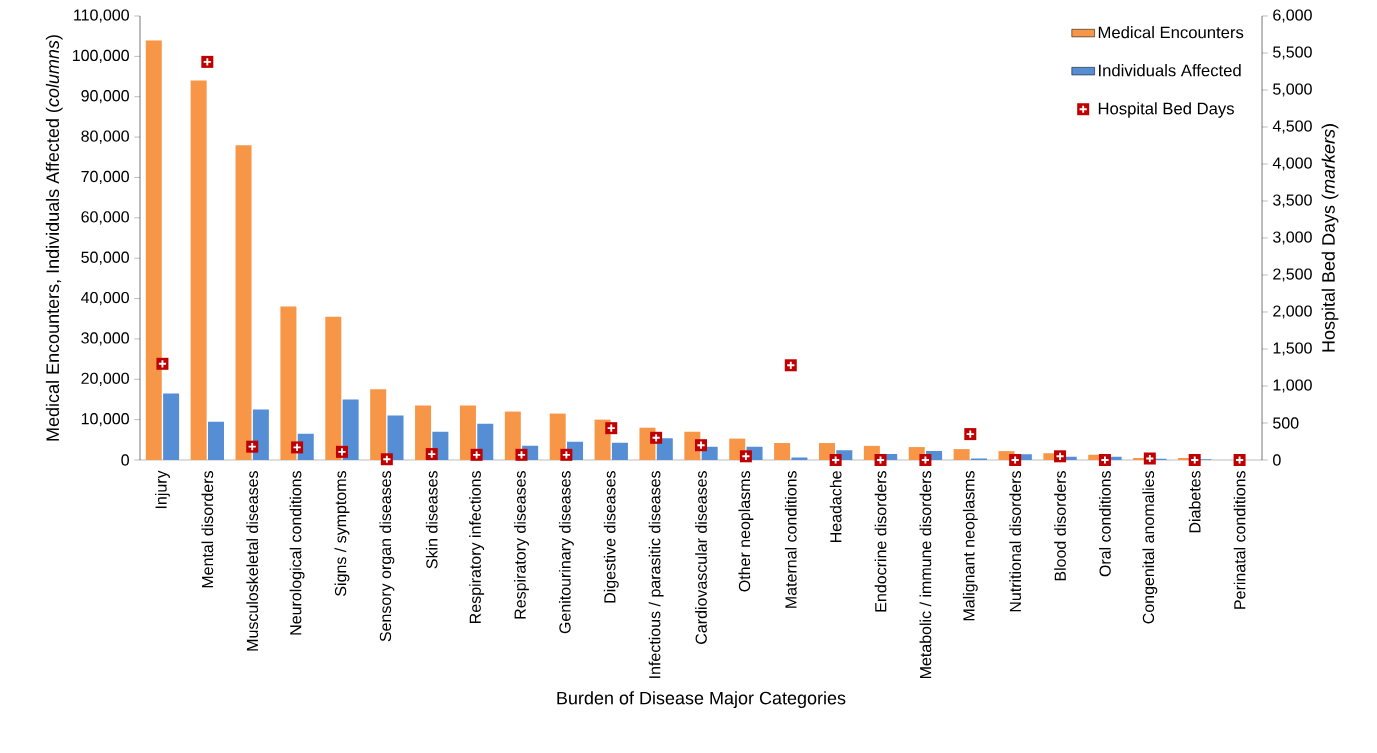  What do you see at coordinates (880, 541) in the screenshot?
I see `x-tick-label: Endocrine disorders` at bounding box center [880, 541].